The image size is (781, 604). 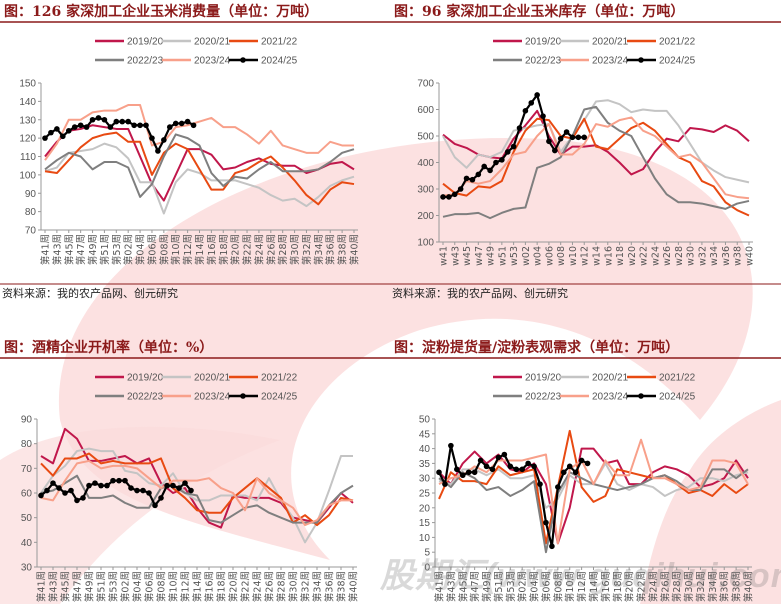 I want to click on x-tick-label: 第02周, so click(x=126, y=586).